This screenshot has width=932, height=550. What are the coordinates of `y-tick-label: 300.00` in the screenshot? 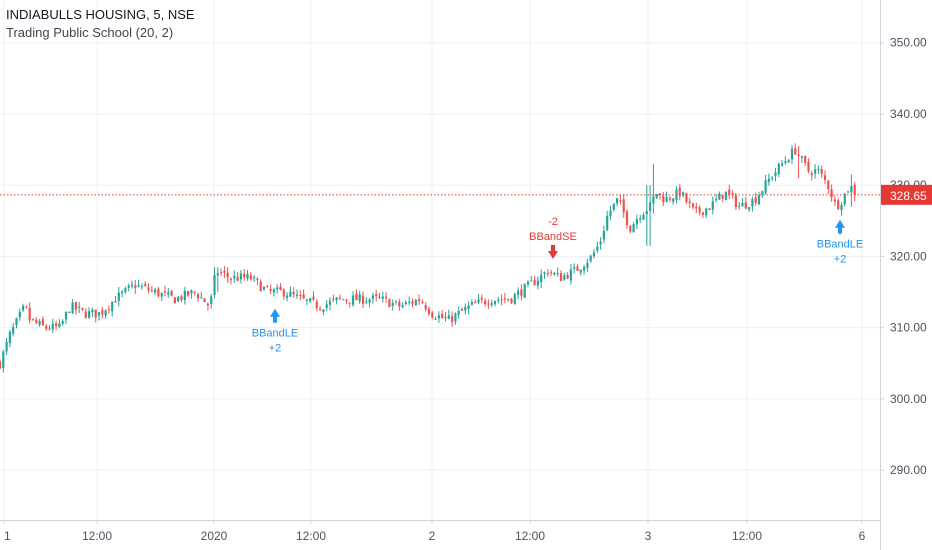 It's located at (908, 399).